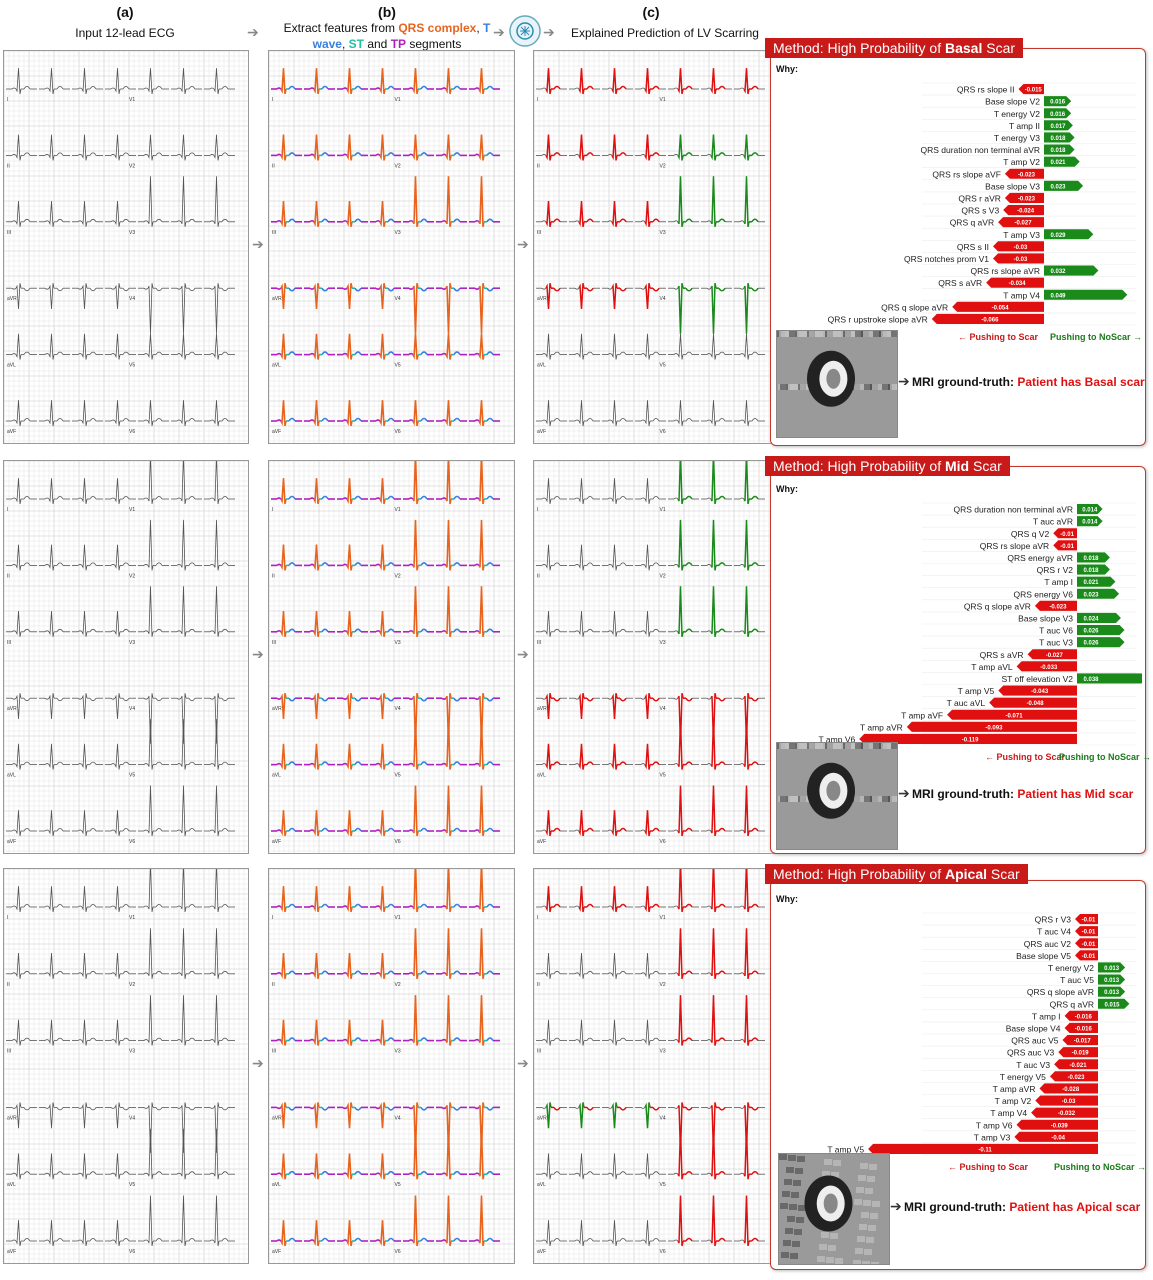 The height and width of the screenshot is (1280, 1153). Describe the element at coordinates (391, 1066) in the screenshot. I see `ecg-features-panel: I V1 II V2 III V3 aVR V4 aVL V5 aVF V6` at that location.